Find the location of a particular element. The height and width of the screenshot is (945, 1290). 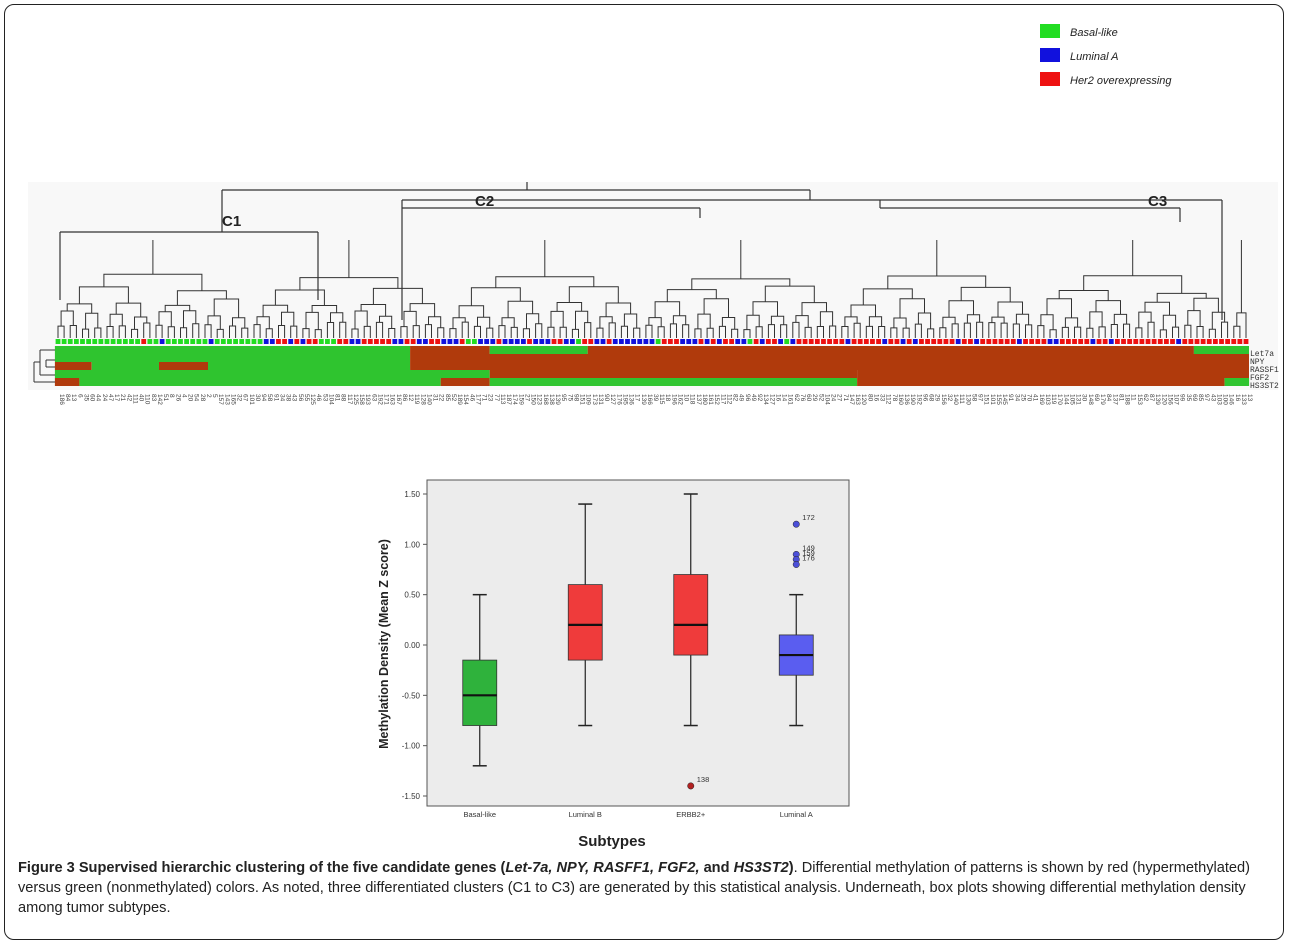

sample-id: 14 is located at coordinates (784, 398).